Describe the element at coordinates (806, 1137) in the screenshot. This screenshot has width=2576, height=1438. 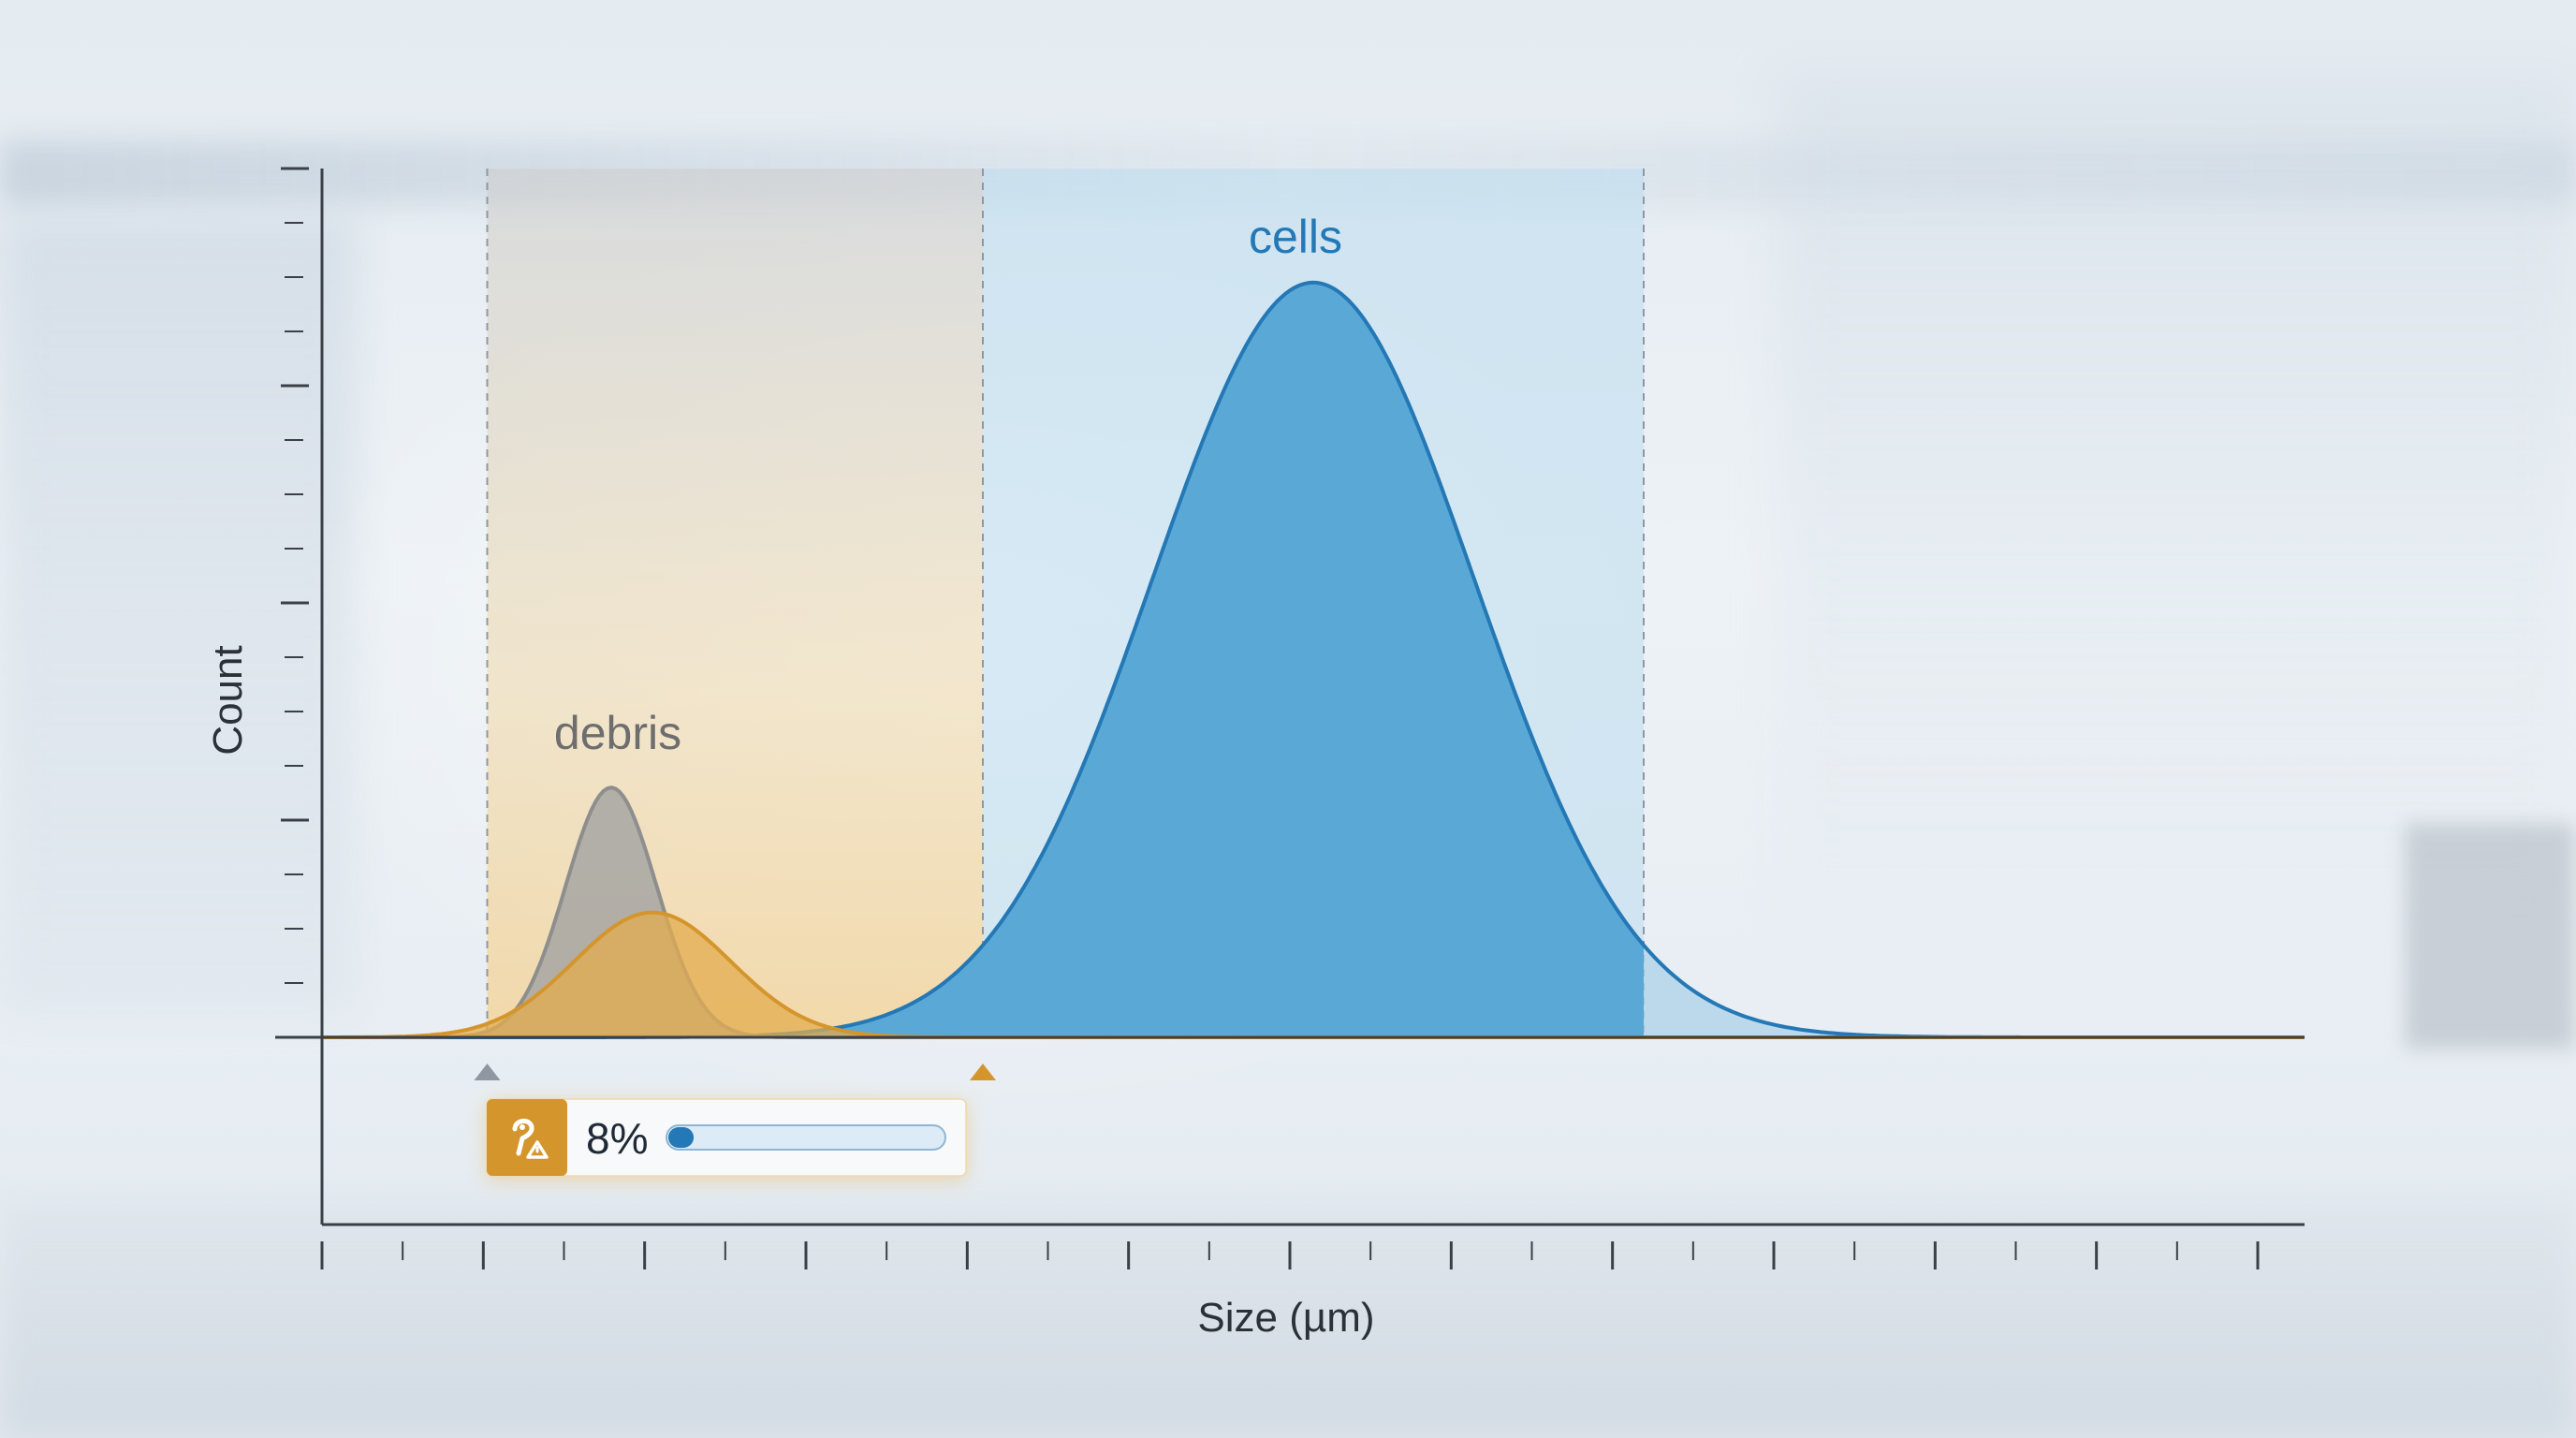
I see `progress-track` at that location.